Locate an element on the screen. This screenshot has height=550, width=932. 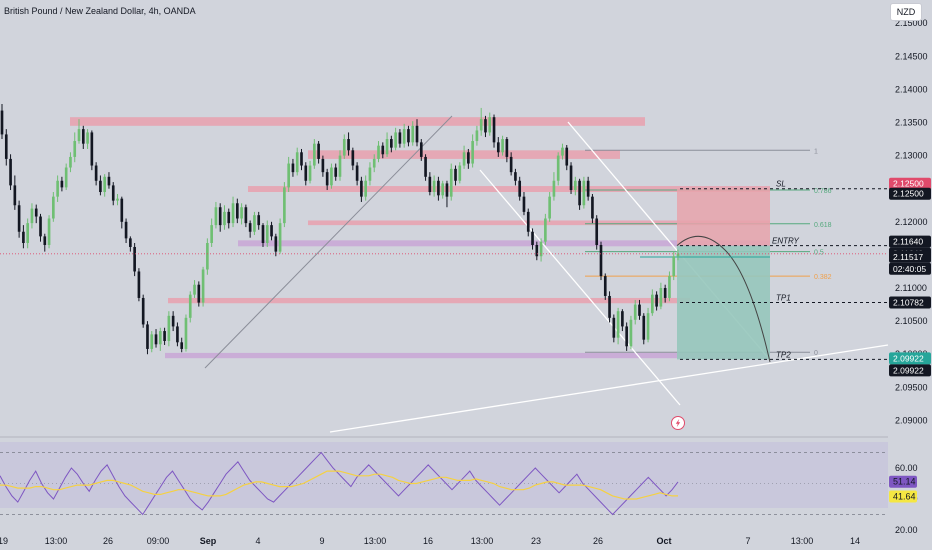
lightning-icon is located at coordinates (678, 423).